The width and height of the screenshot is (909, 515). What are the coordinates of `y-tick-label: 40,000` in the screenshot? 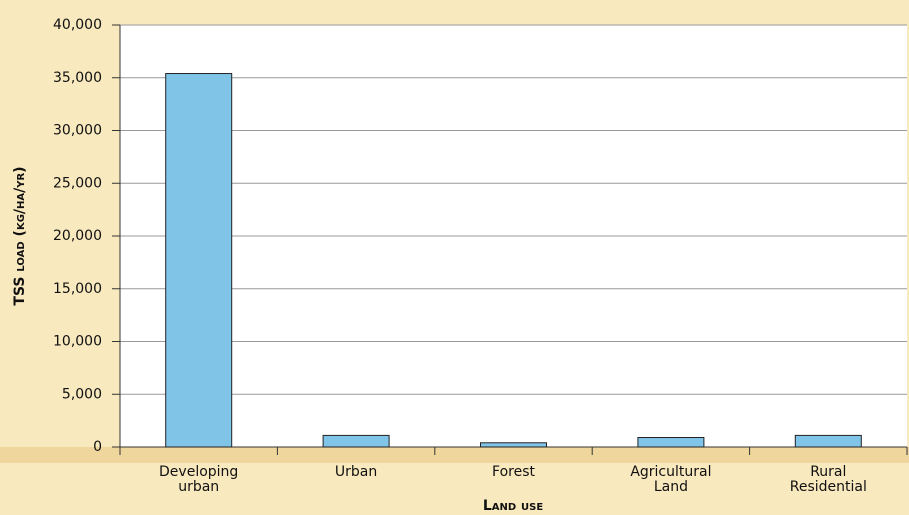 It's located at (77, 25).